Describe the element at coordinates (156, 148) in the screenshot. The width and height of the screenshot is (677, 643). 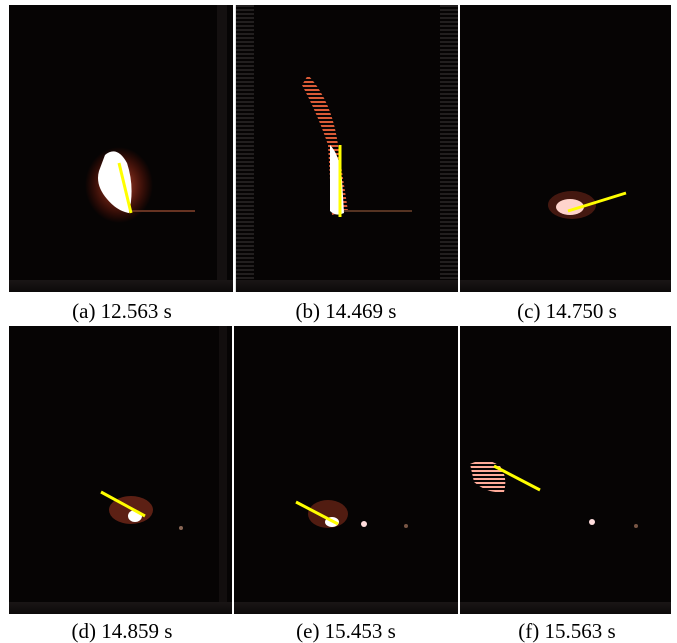
I see `flame-image-a` at that location.